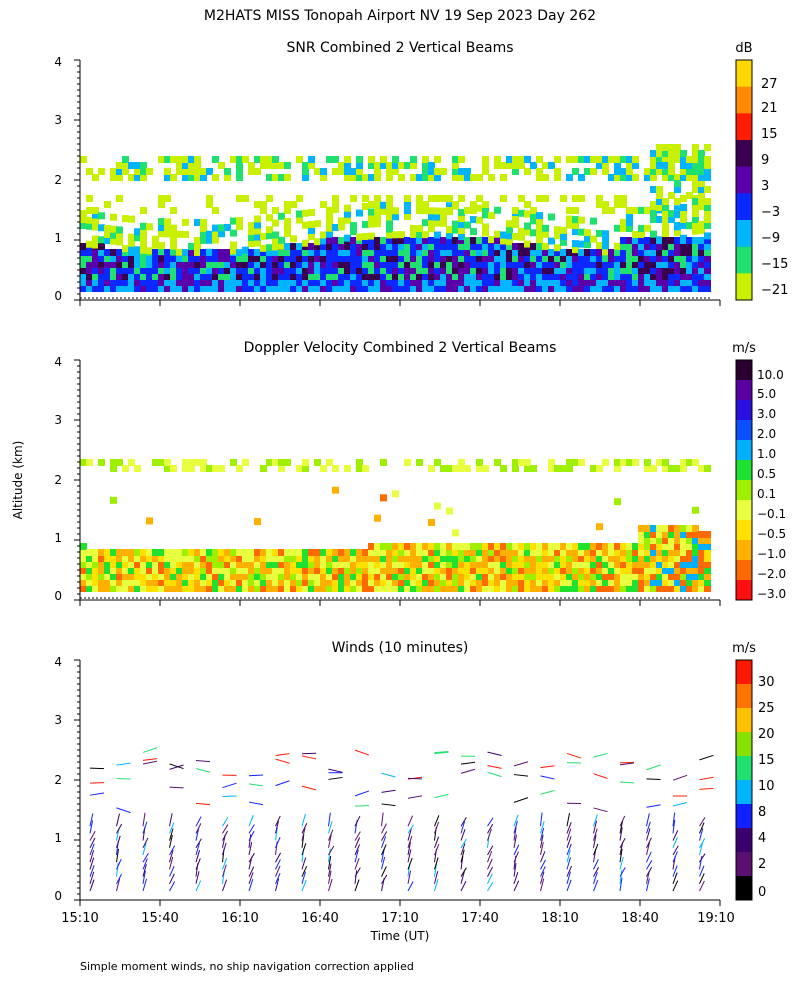 The height and width of the screenshot is (1000, 800). I want to click on y-tick-label: 0, so click(58, 596).